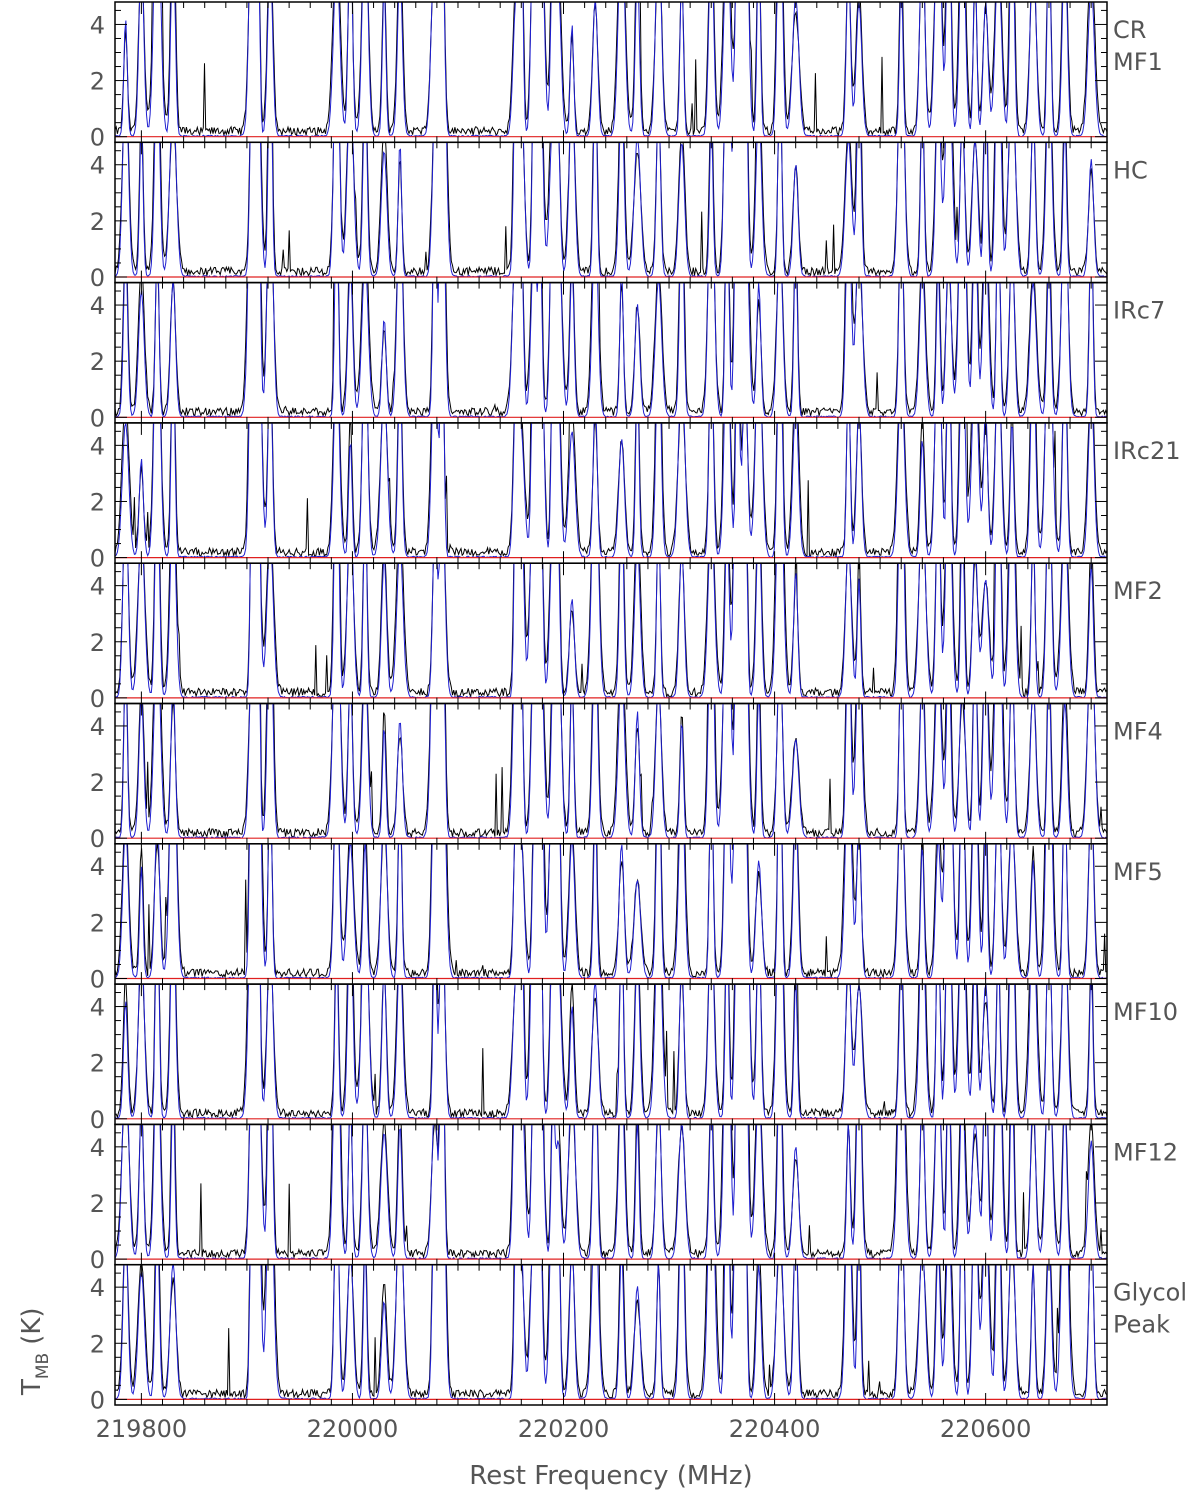  Describe the element at coordinates (1138, 591) in the screenshot. I see `panel-label: MF2` at that location.